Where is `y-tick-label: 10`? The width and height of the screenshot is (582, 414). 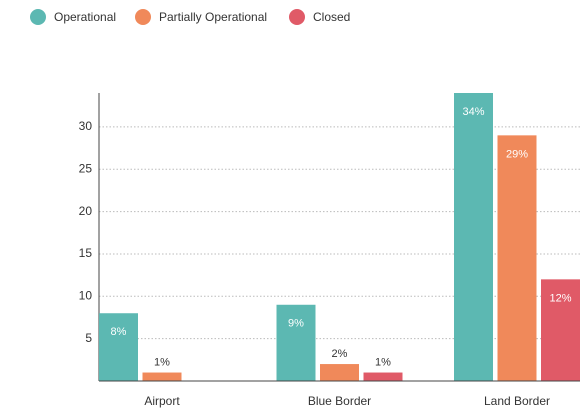
y-tick-label: 10 is located at coordinates (86, 295).